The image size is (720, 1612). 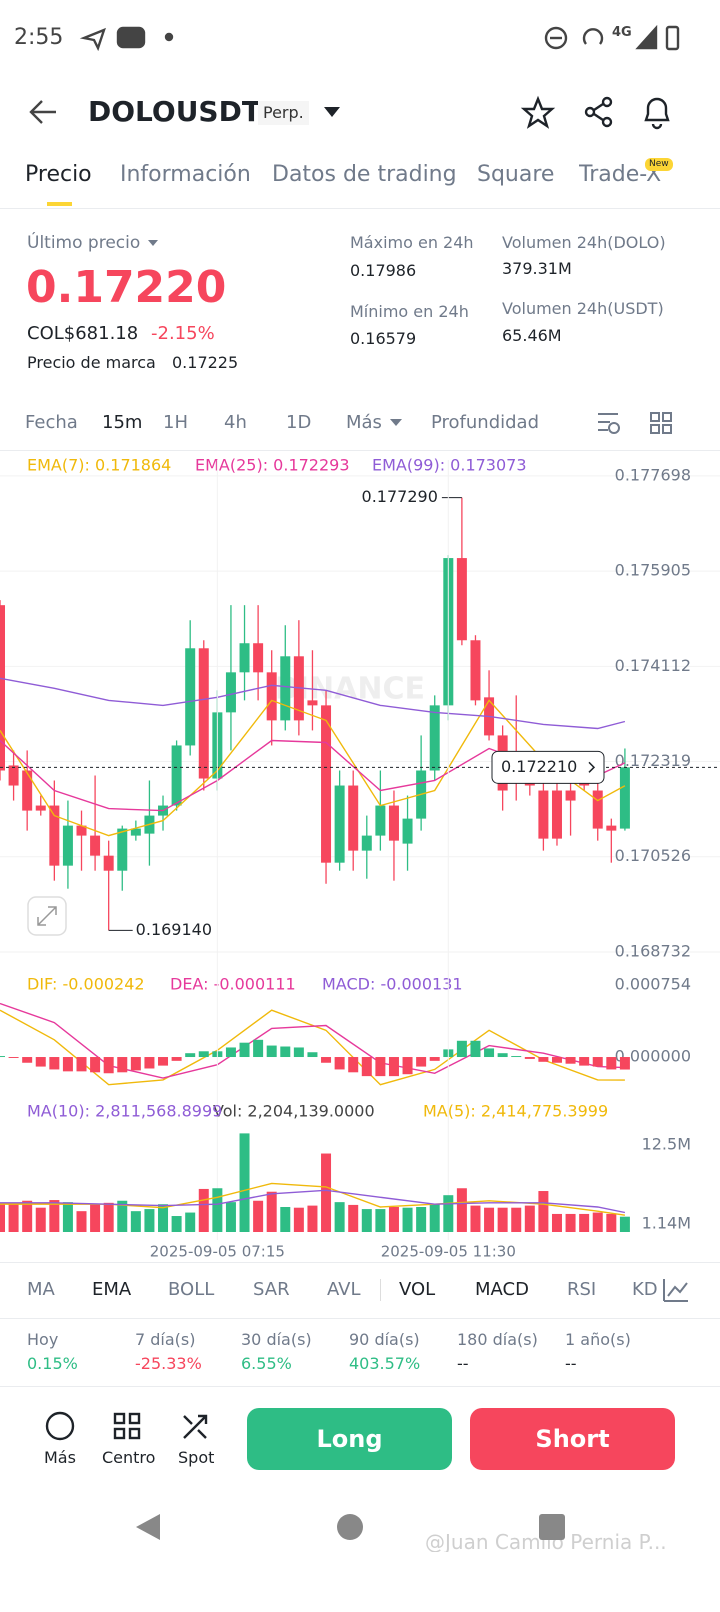 I want to click on hotspot-icon, so click(x=593, y=36).